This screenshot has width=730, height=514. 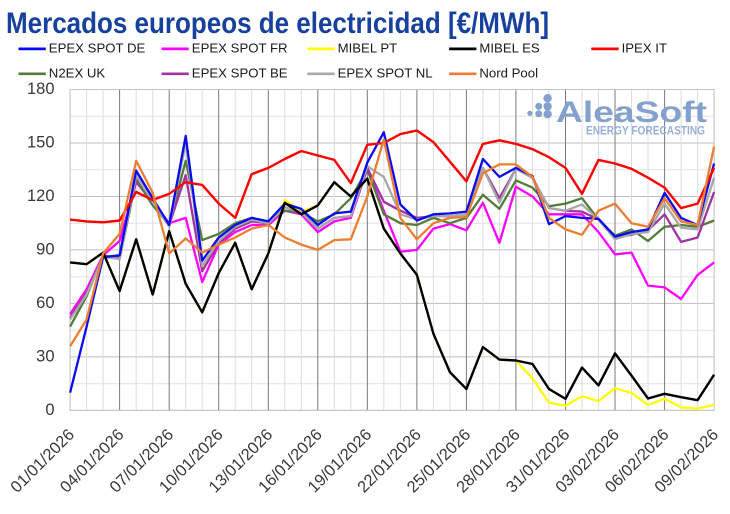 What do you see at coordinates (45, 250) in the screenshot?
I see `svg-text: 90` at bounding box center [45, 250].